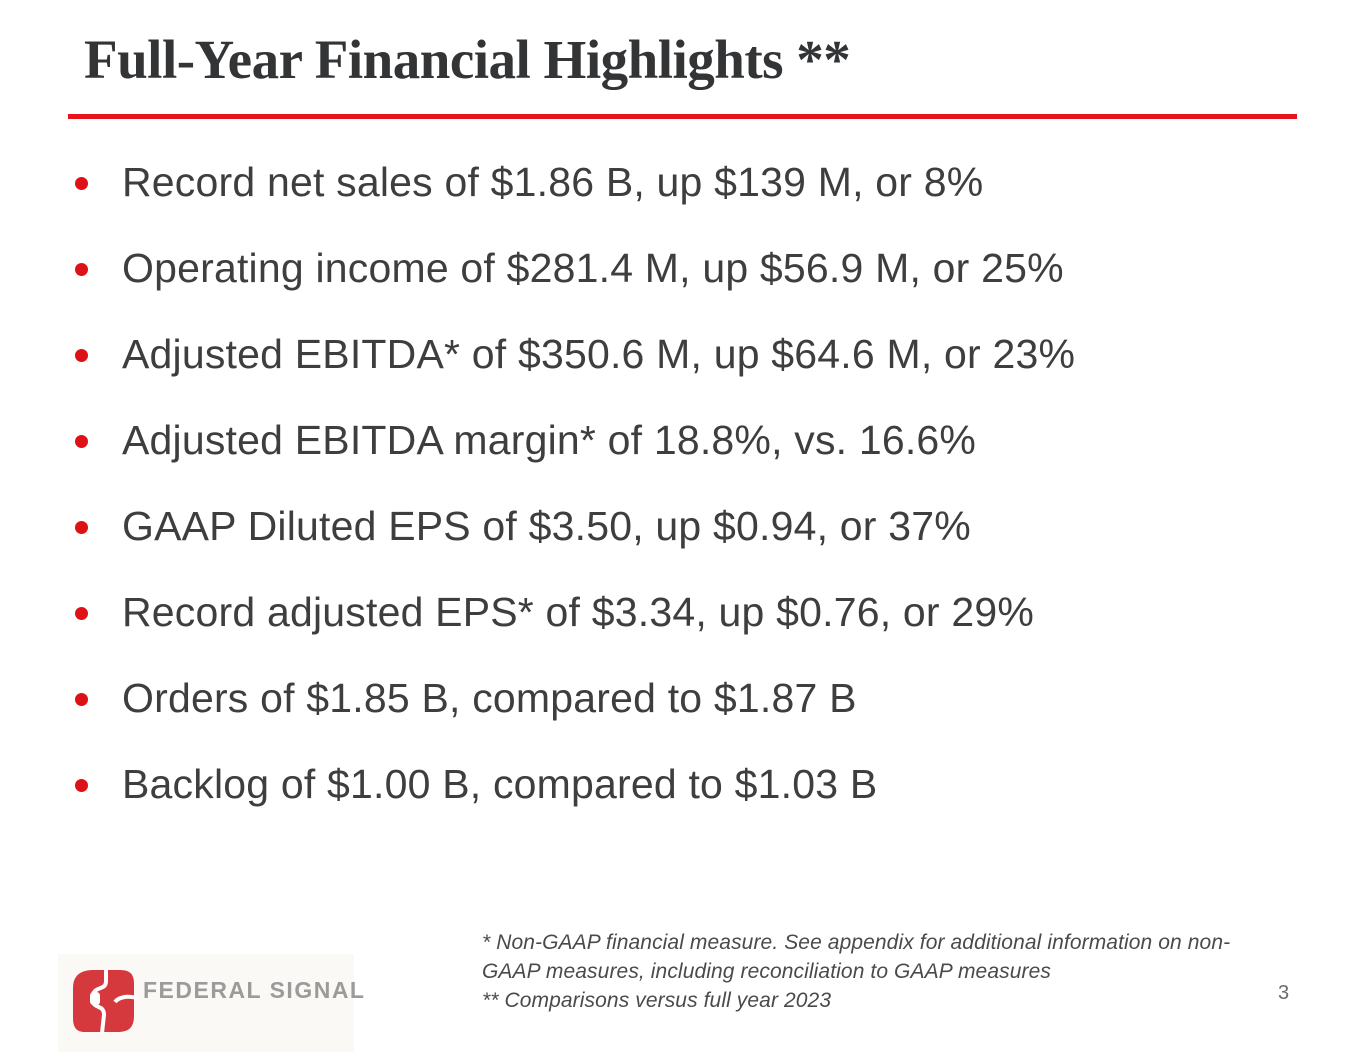  Describe the element at coordinates (682, 116) in the screenshot. I see `title-underline-rule` at that location.